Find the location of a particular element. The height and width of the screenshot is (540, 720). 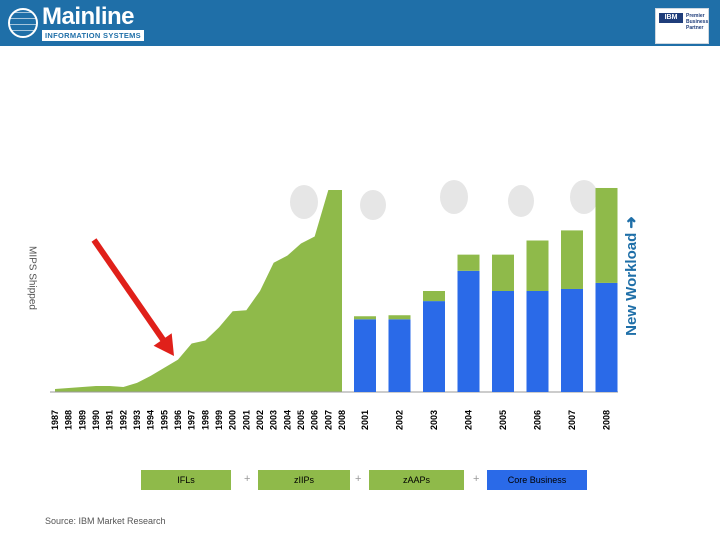

x-tick-label: 2000 is located at coordinates (233, 420).